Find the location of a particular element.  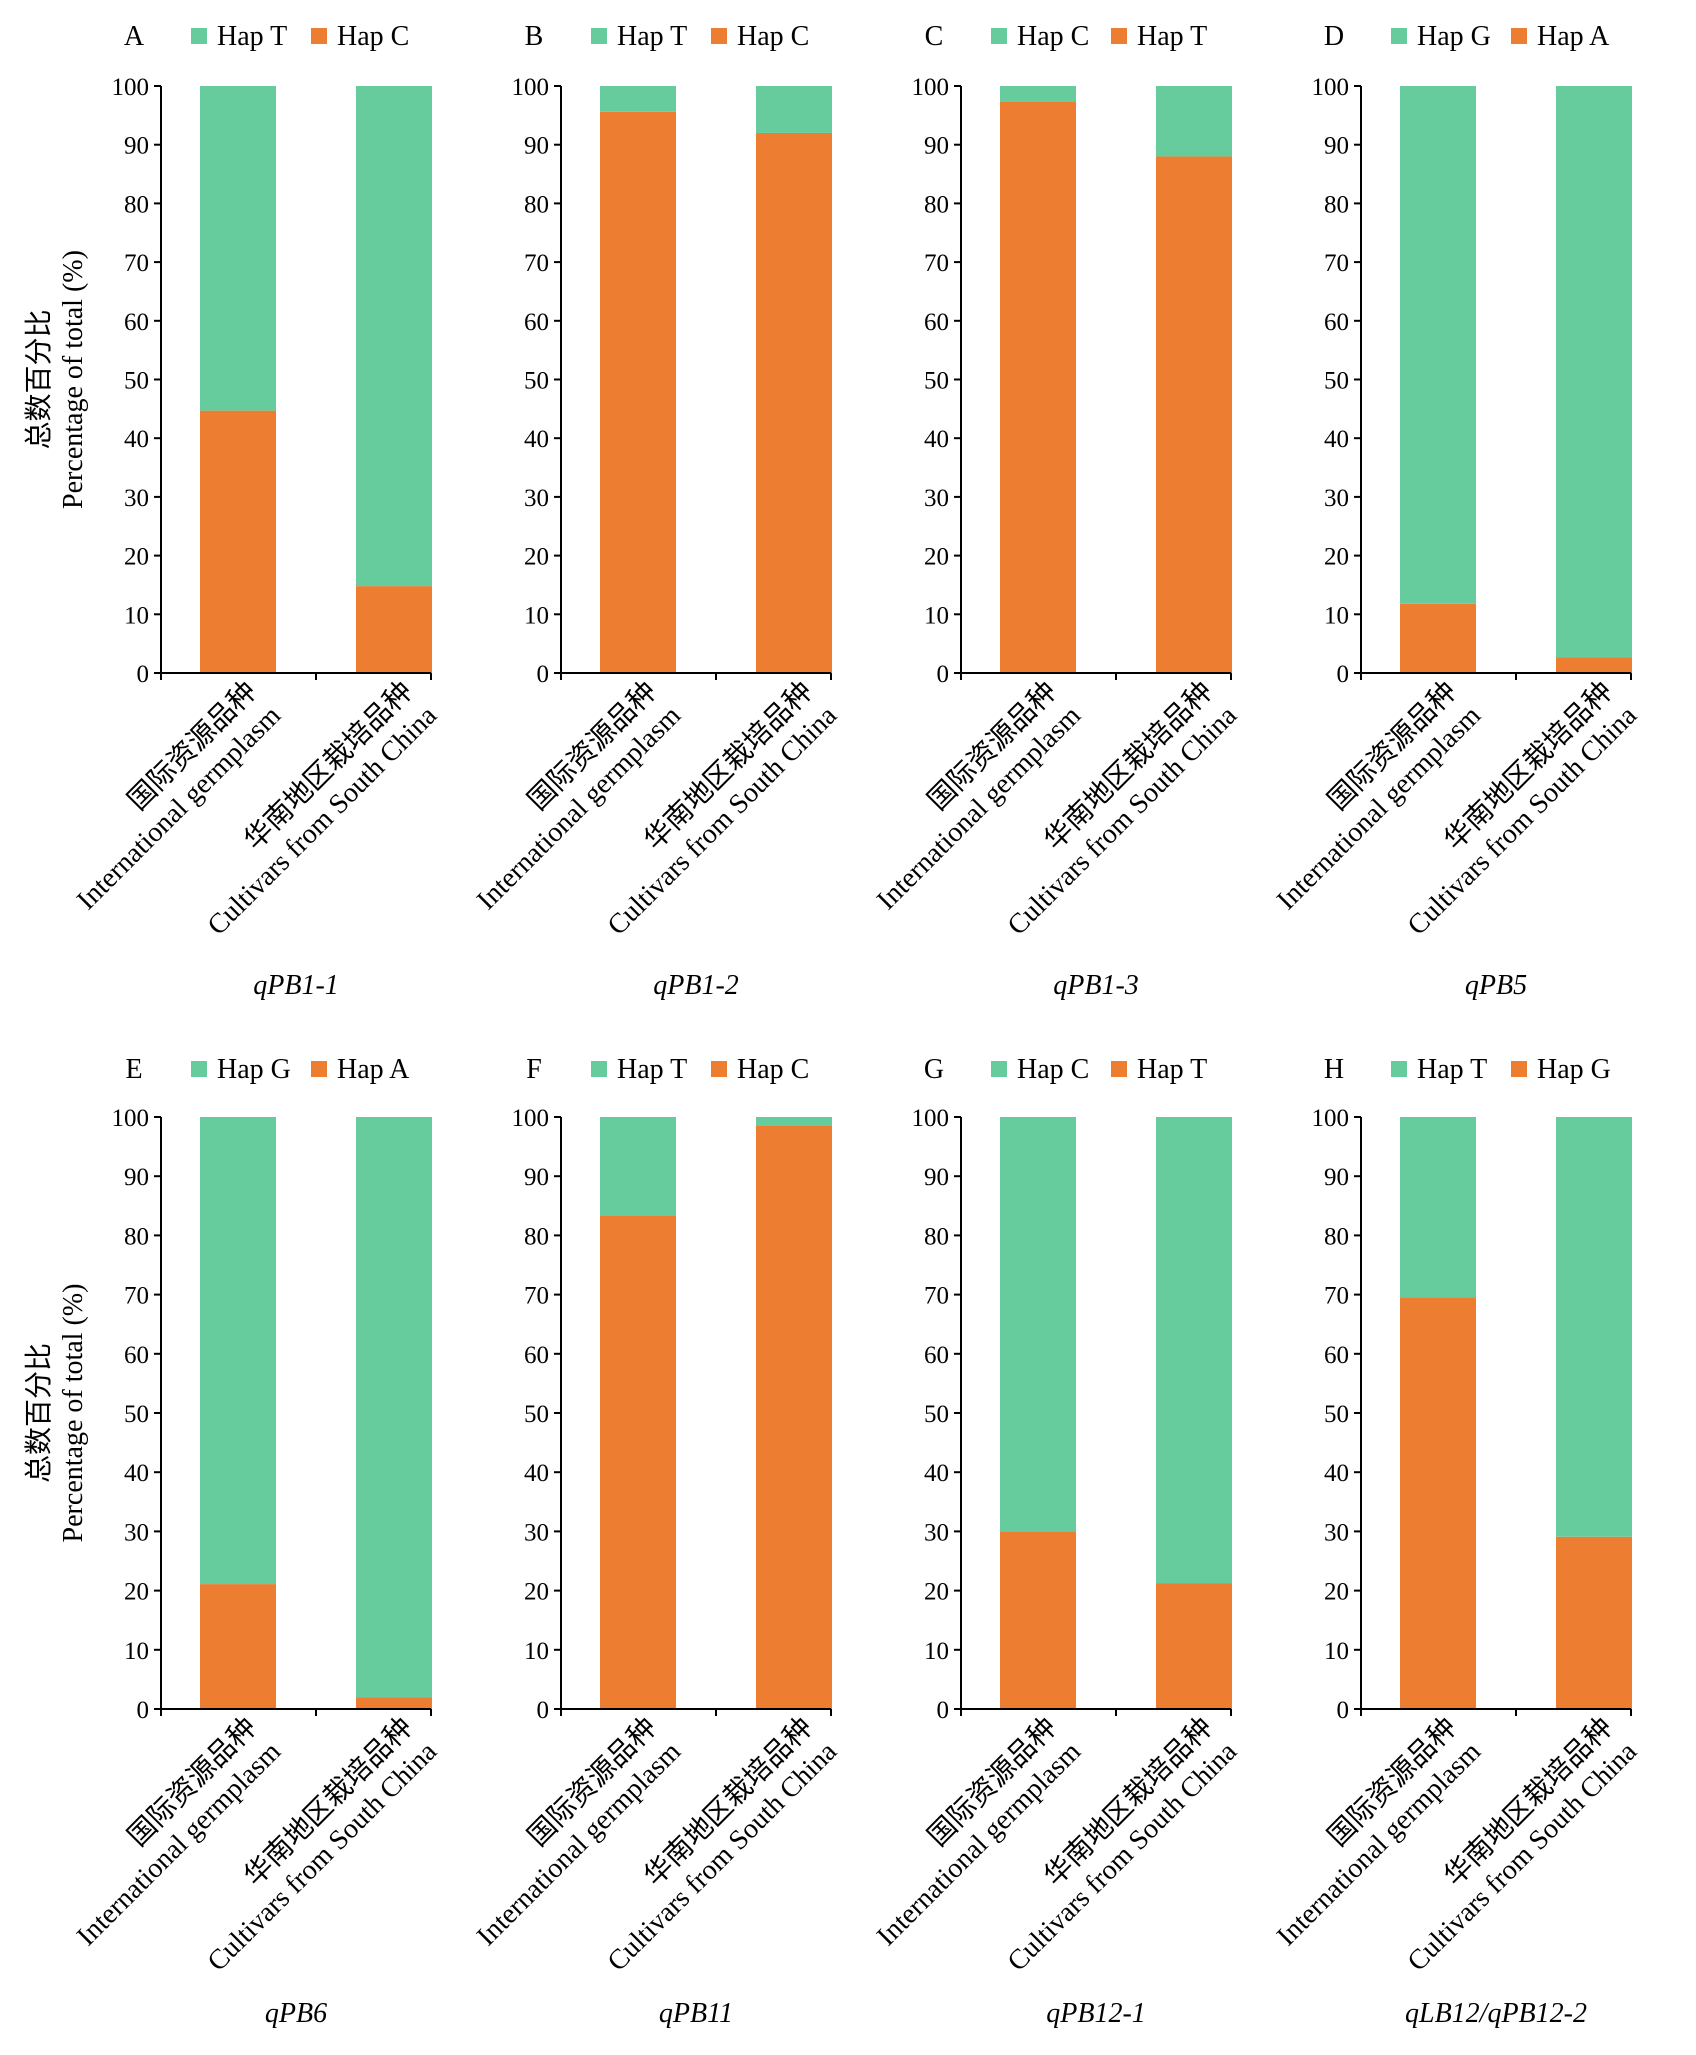

panel-letter: A is located at coordinates (134, 36).